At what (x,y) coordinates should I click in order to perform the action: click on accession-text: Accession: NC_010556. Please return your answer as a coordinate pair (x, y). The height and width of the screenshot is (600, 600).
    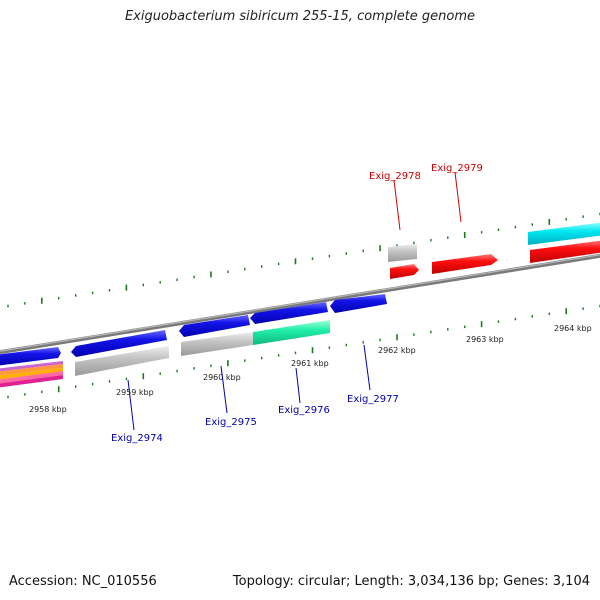
    Looking at the image, I should click on (83, 581).